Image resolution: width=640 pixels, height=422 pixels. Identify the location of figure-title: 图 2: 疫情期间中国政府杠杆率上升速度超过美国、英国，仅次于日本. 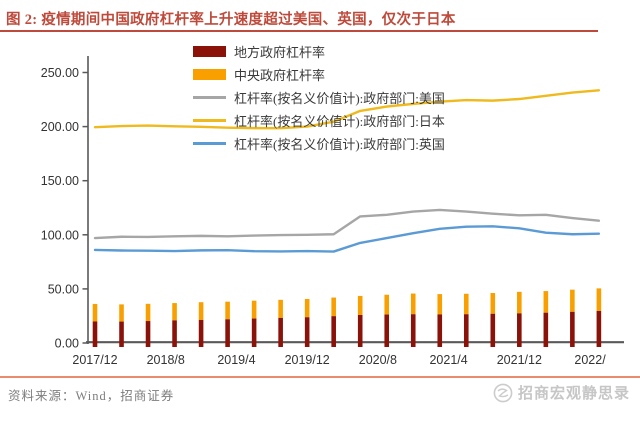
(231, 20).